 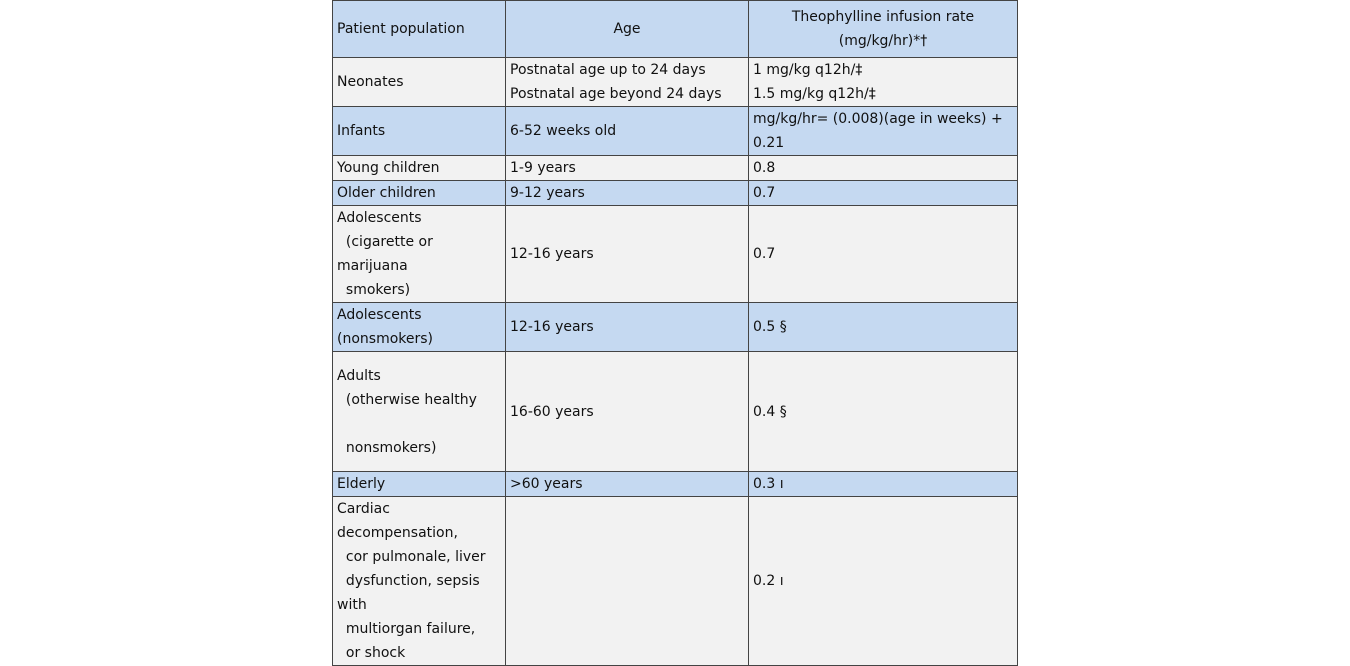 I want to click on cell-line: 16-60 years, so click(x=552, y=411).